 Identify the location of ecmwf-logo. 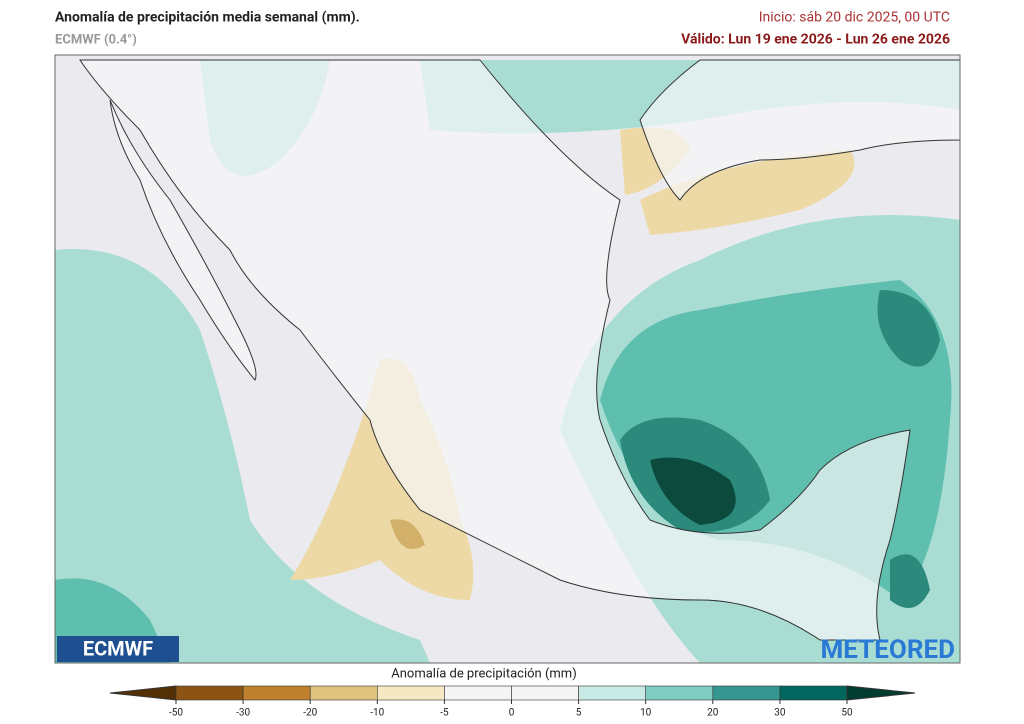
(118, 649).